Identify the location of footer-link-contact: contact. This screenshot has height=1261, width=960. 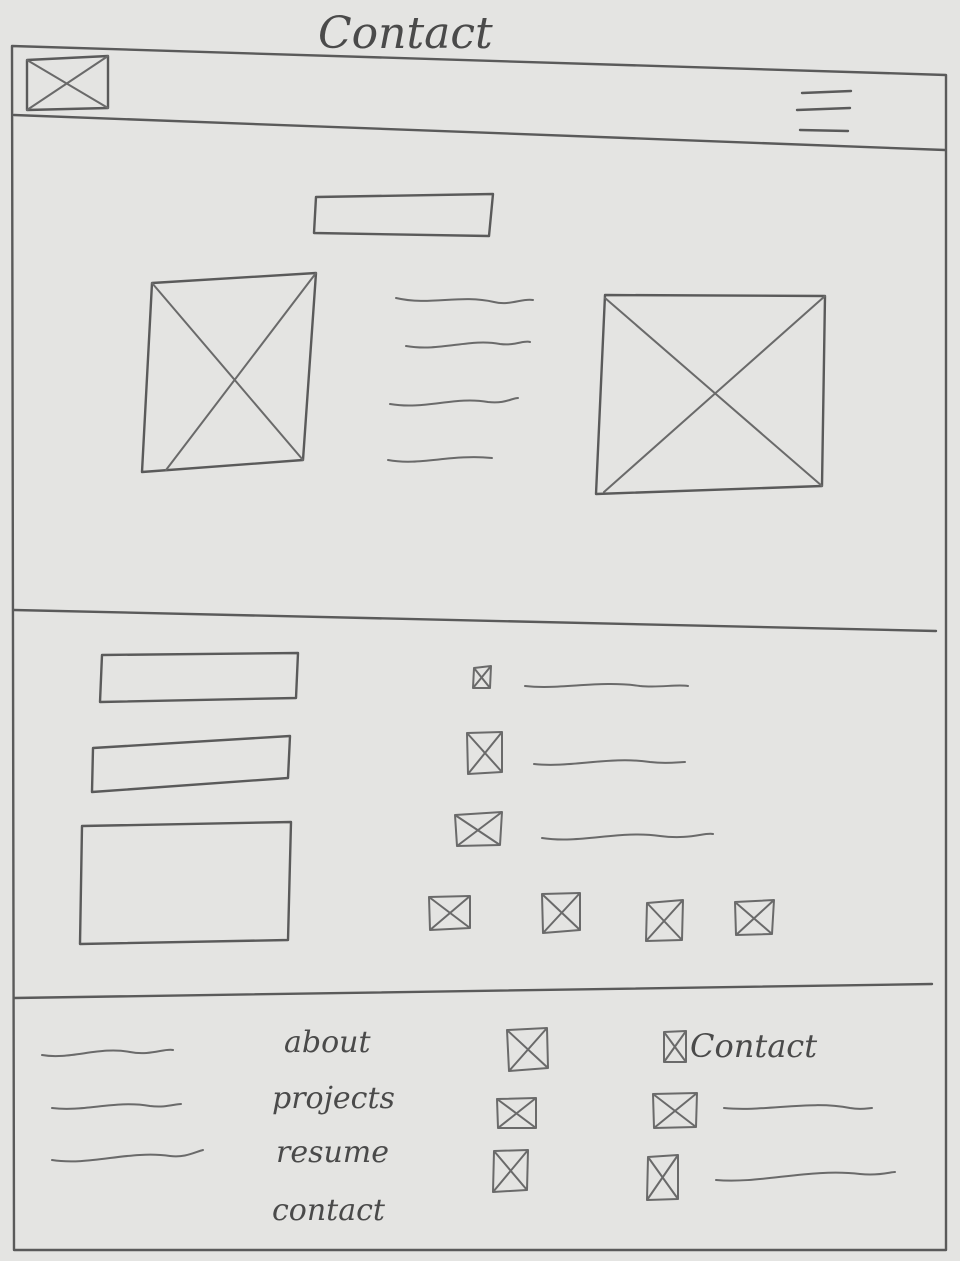
(328, 1210).